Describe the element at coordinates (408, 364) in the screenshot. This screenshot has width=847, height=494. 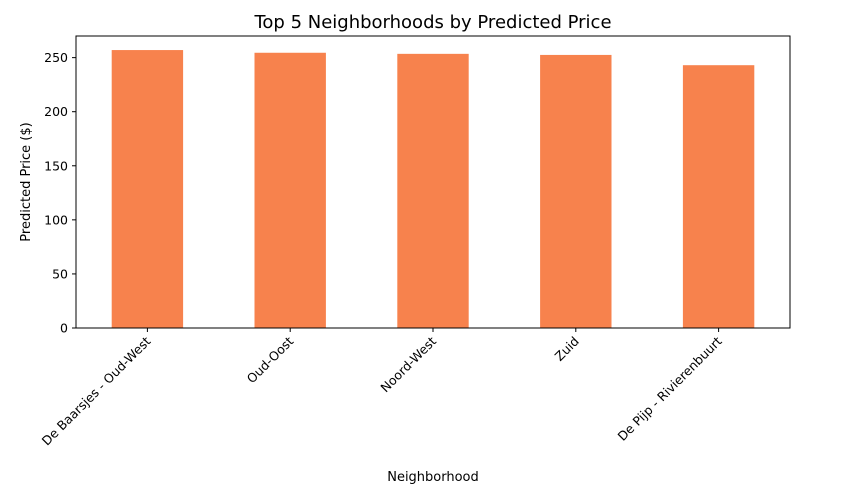
I see `x-tick-label: Noord-West` at that location.